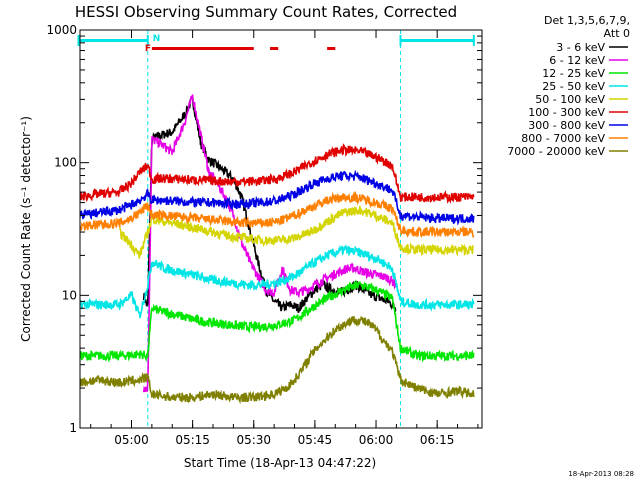  Describe the element at coordinates (587, 20) in the screenshot. I see `detectors-label: Det 1,3,5,6,7,9,` at that location.